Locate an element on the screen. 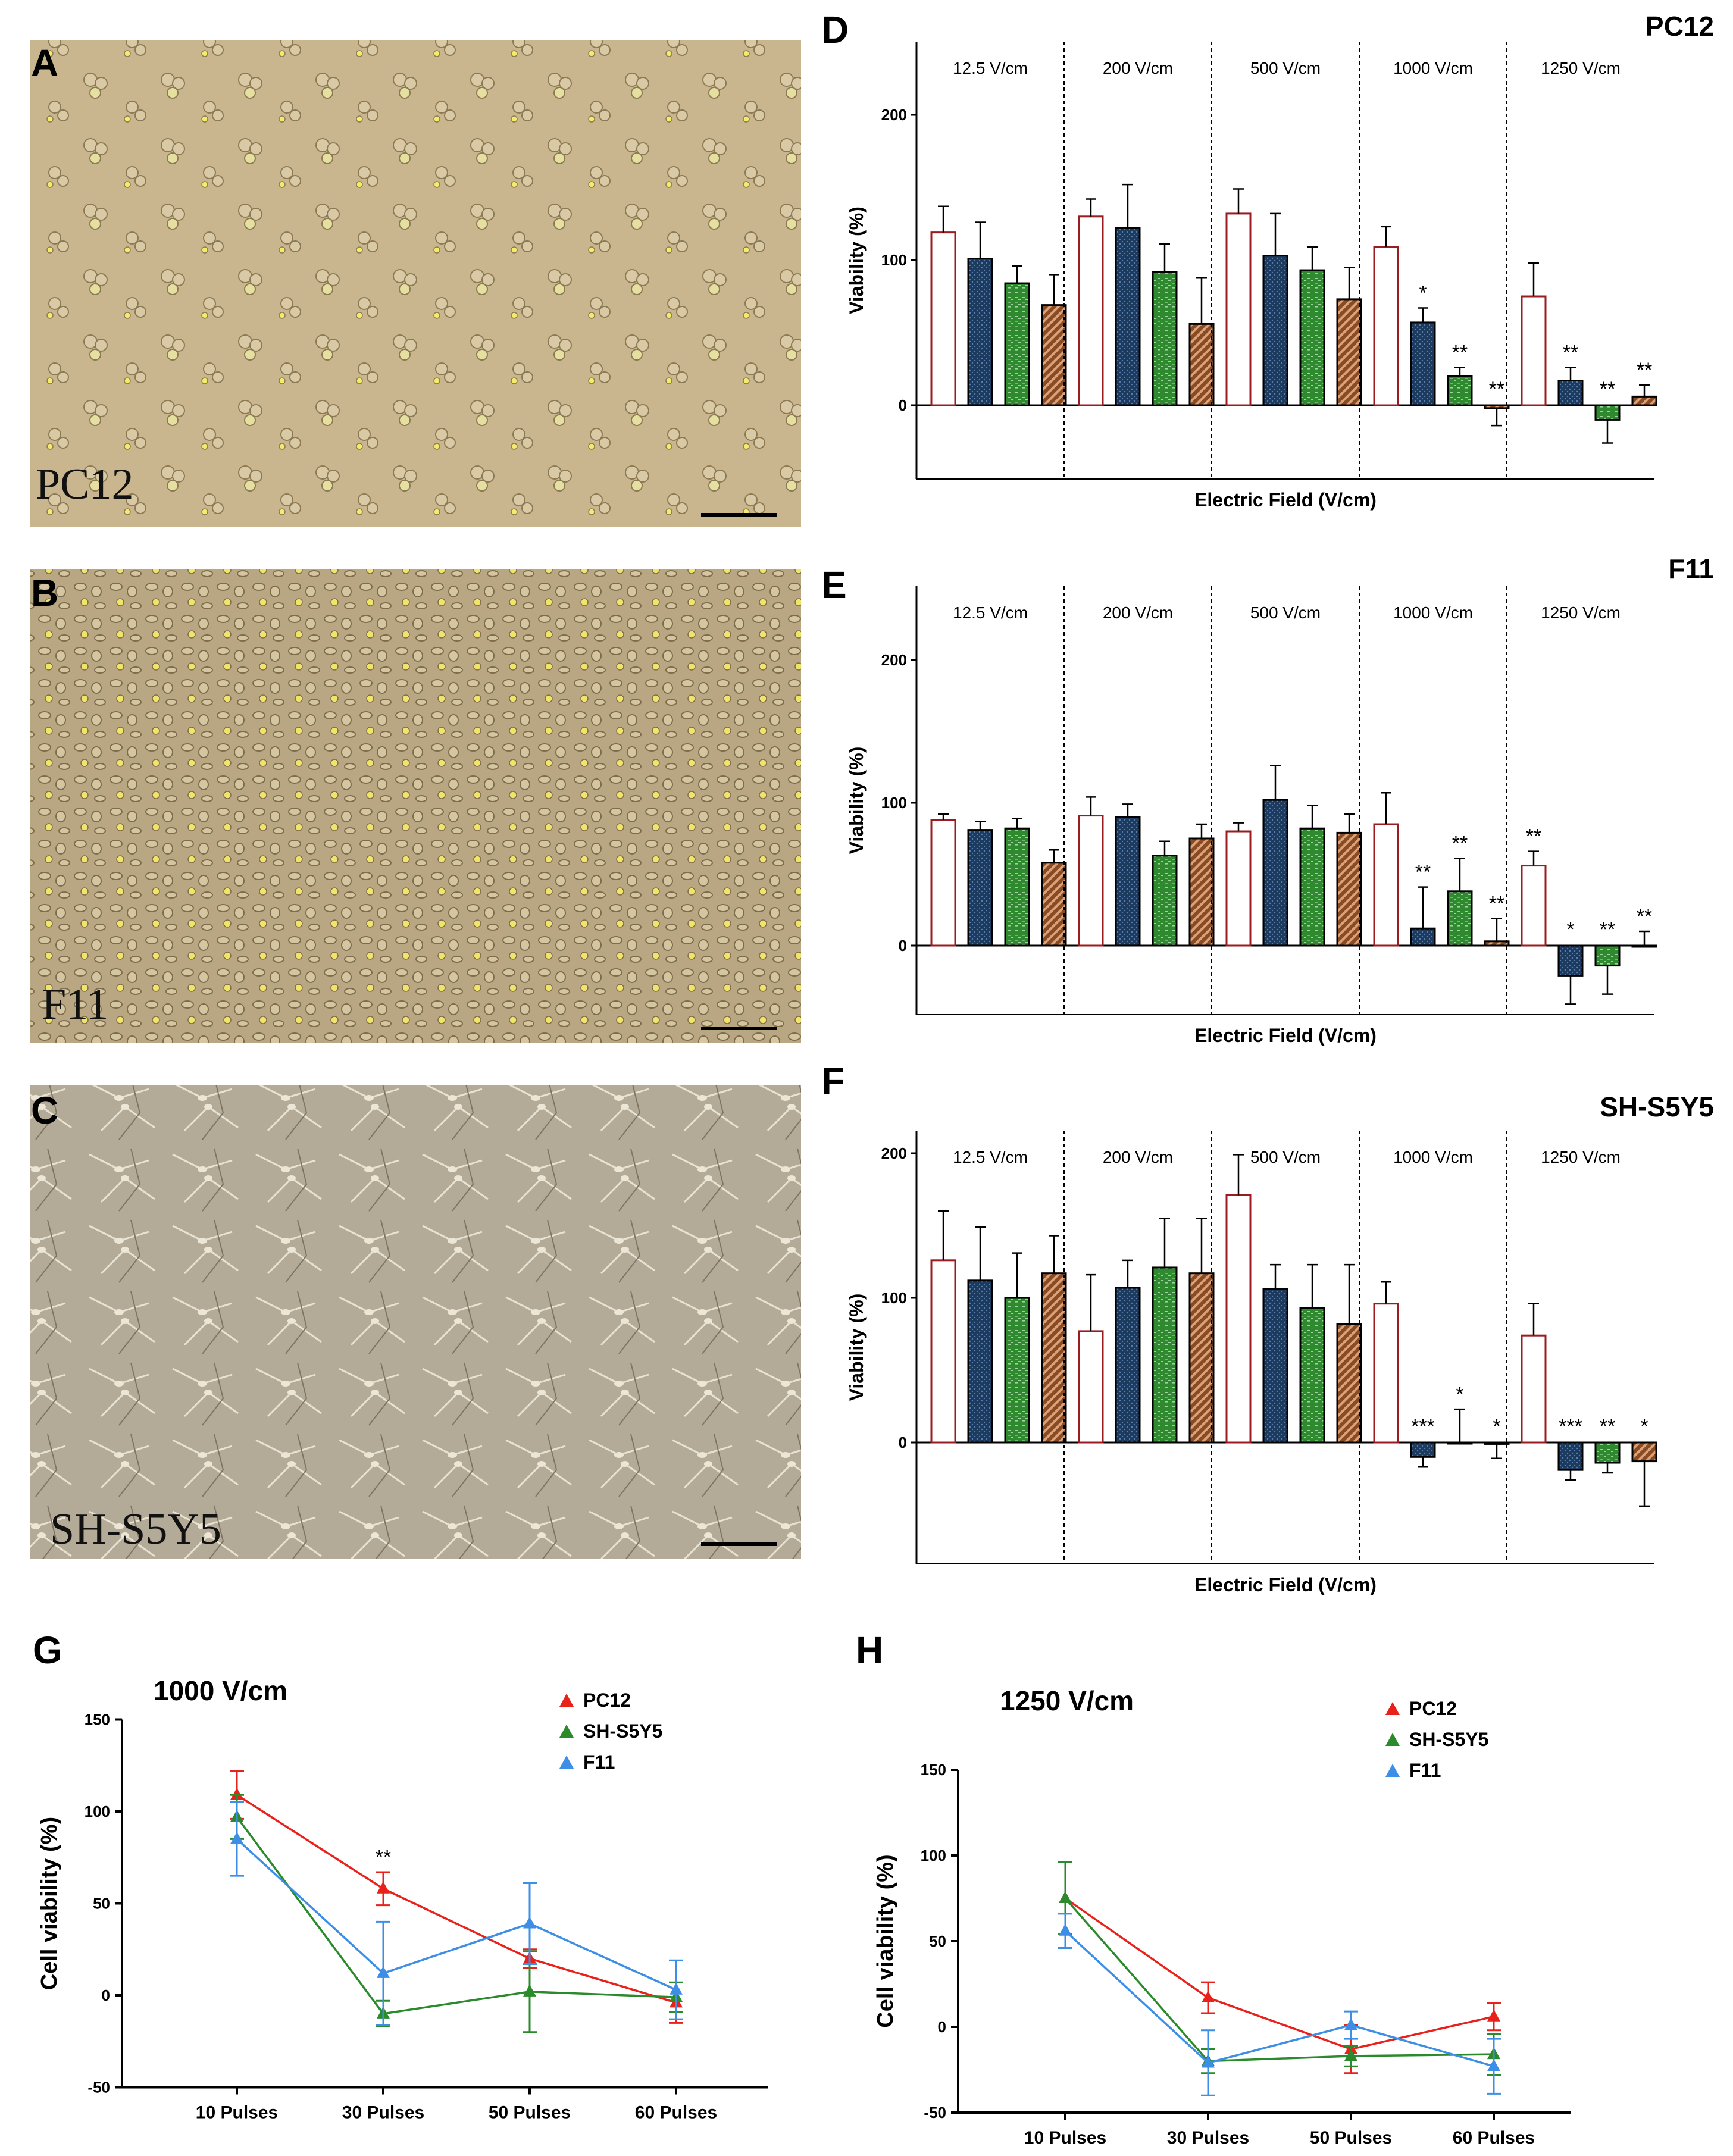 This screenshot has width=1733, height=2156. panel-letter: G is located at coordinates (47, 1650).